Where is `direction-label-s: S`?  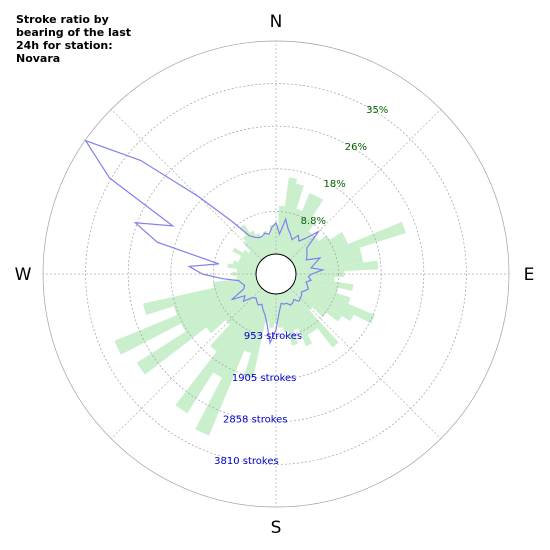
direction-label-s: S is located at coordinates (276, 528).